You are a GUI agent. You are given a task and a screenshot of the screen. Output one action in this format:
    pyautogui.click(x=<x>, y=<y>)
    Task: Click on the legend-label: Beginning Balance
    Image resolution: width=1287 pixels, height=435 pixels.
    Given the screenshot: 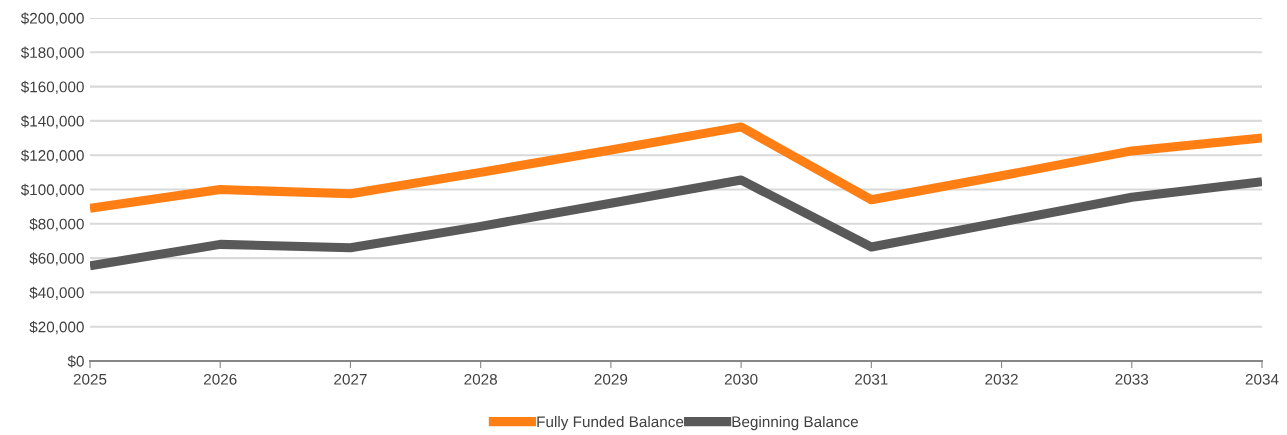 What is the action you would take?
    pyautogui.click(x=795, y=423)
    